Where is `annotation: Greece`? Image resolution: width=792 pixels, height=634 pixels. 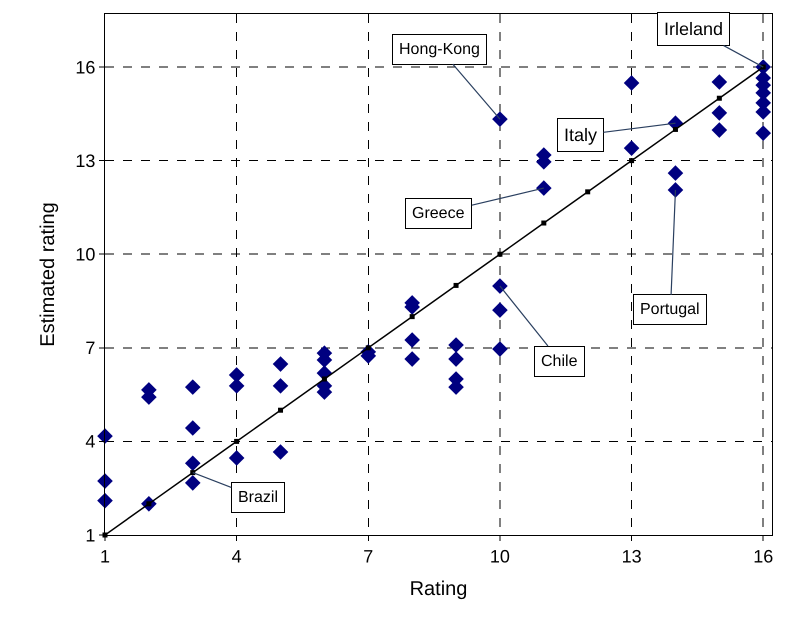 annotation: Greece is located at coordinates (438, 213).